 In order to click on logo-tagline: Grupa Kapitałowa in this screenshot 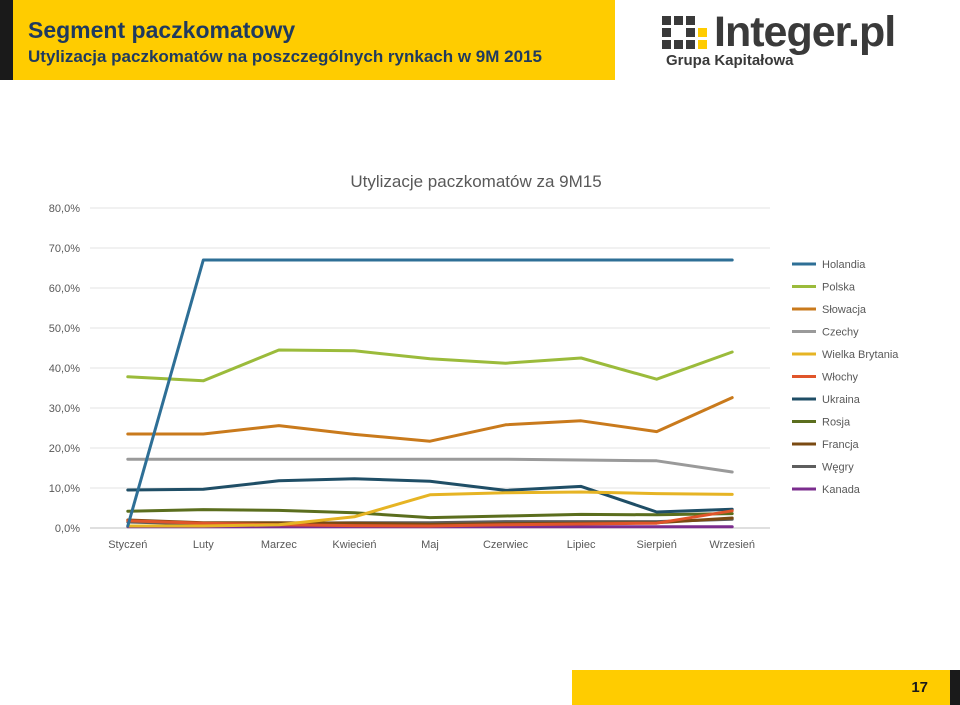, I will do `click(730, 60)`.